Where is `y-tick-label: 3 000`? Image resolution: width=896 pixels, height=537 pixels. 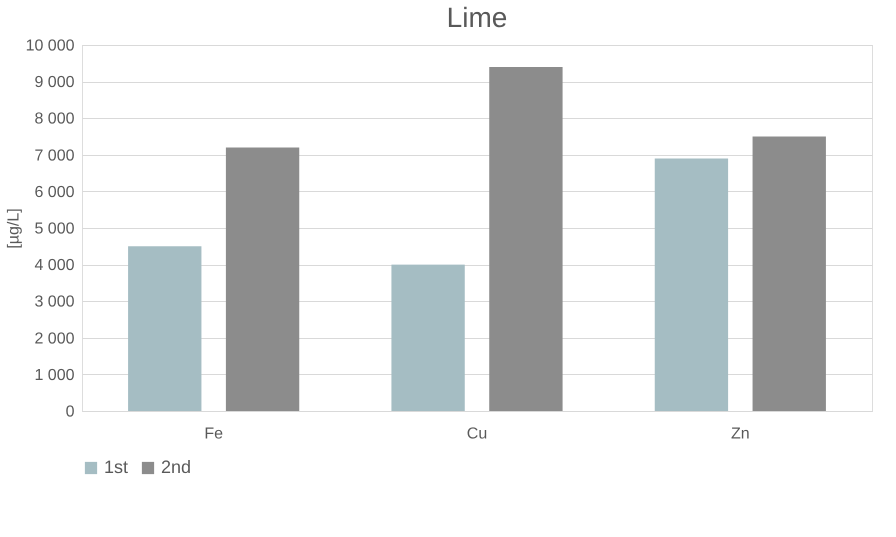
y-tick-label: 3 000 is located at coordinates (54, 302).